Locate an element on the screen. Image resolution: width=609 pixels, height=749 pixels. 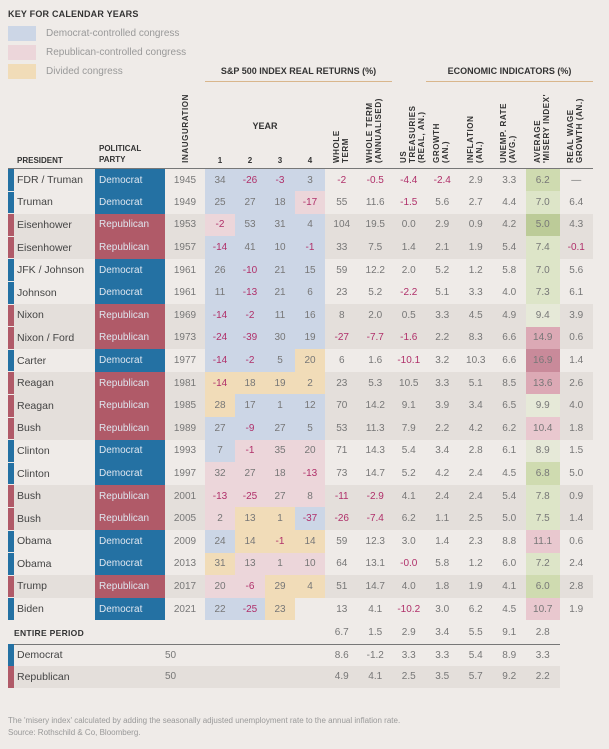
misery: 8.9 is located at coordinates (543, 451).